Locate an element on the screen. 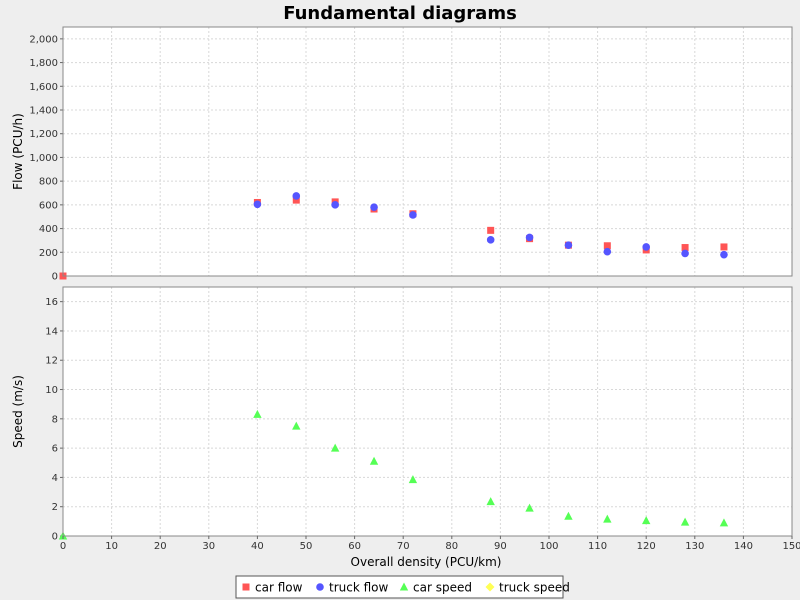 This screenshot has height=600, width=800. y-tick-label: 1,800 is located at coordinates (43, 63).